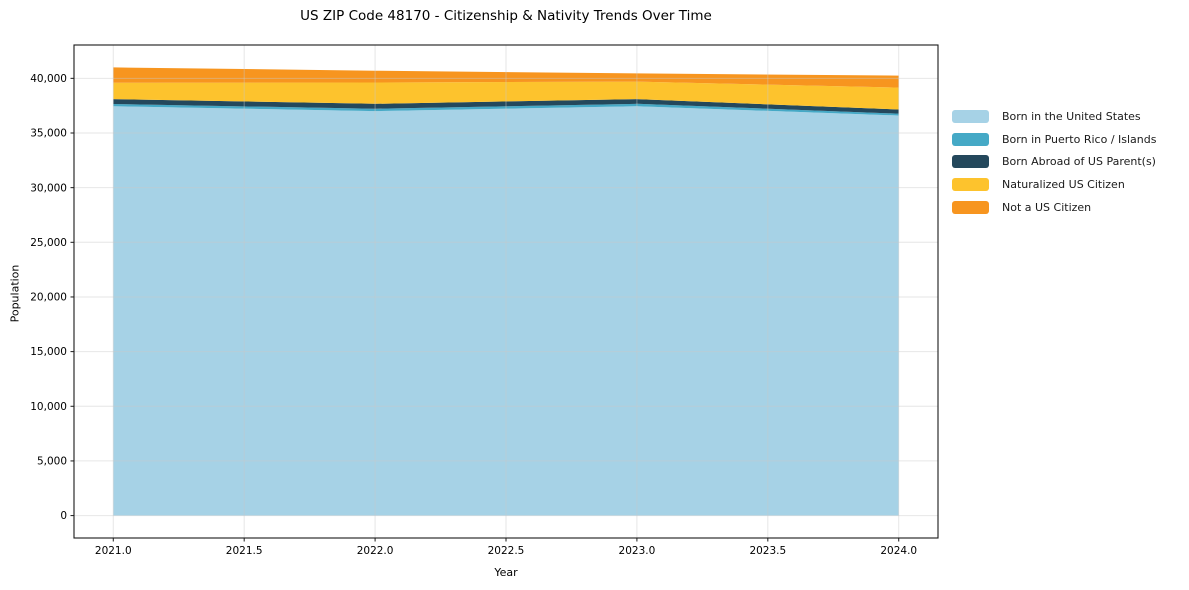 Image resolution: width=1189 pixels, height=590 pixels. I want to click on legend-item: Born in Puerto Rico / Islands, so click(1054, 139).